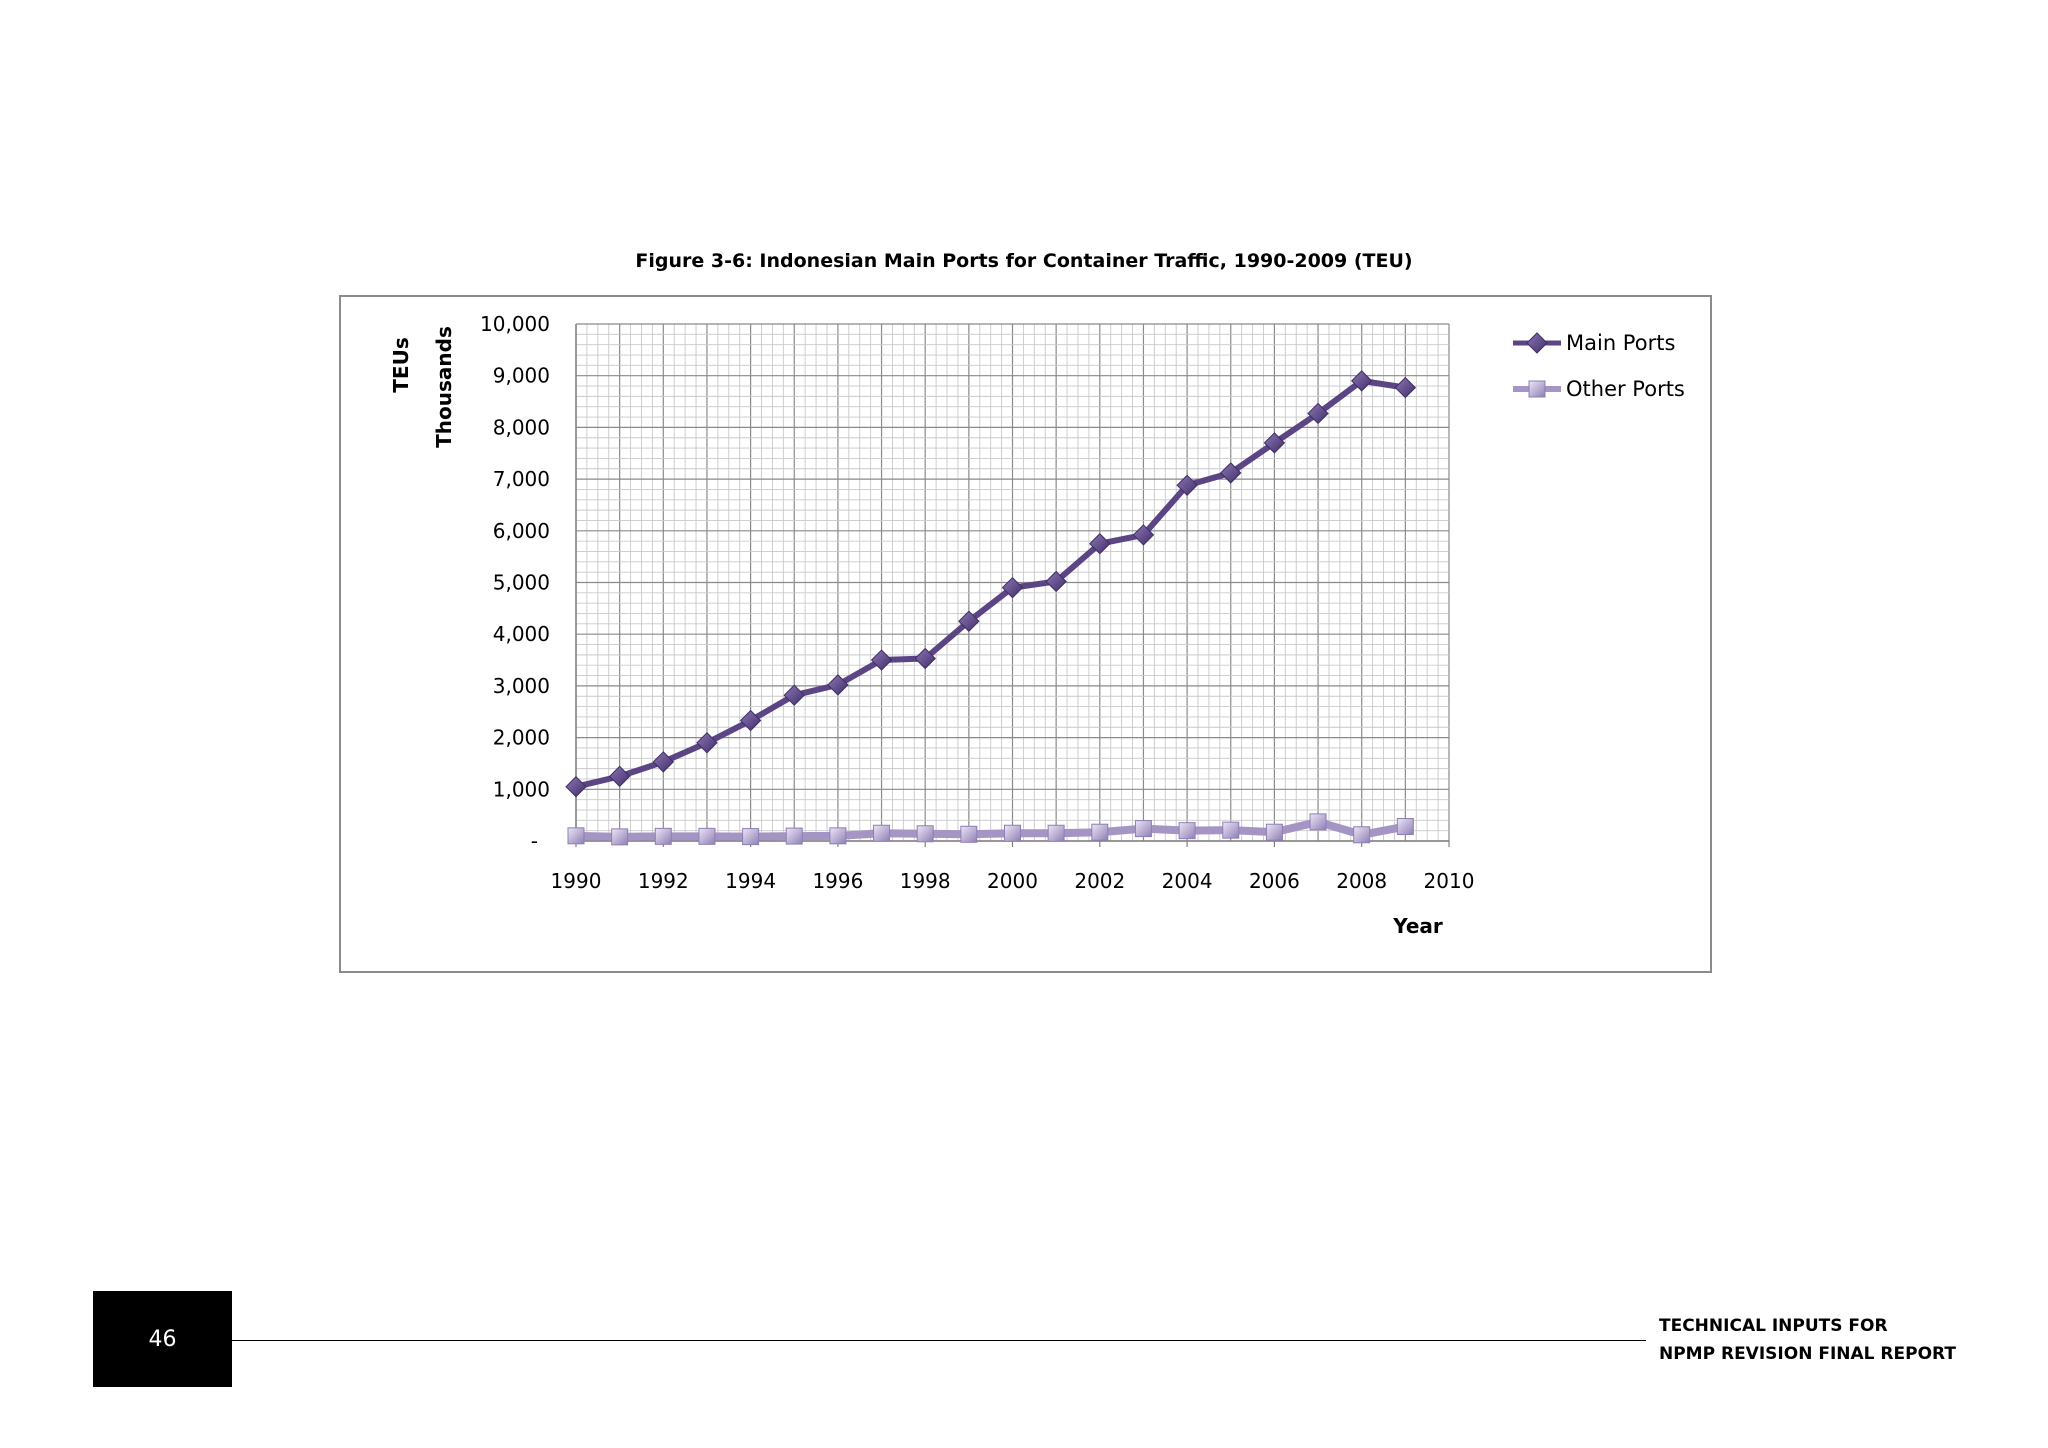 The image size is (2048, 1448). Describe the element at coordinates (521, 634) in the screenshot. I see `y-tick-label: 4,000` at that location.